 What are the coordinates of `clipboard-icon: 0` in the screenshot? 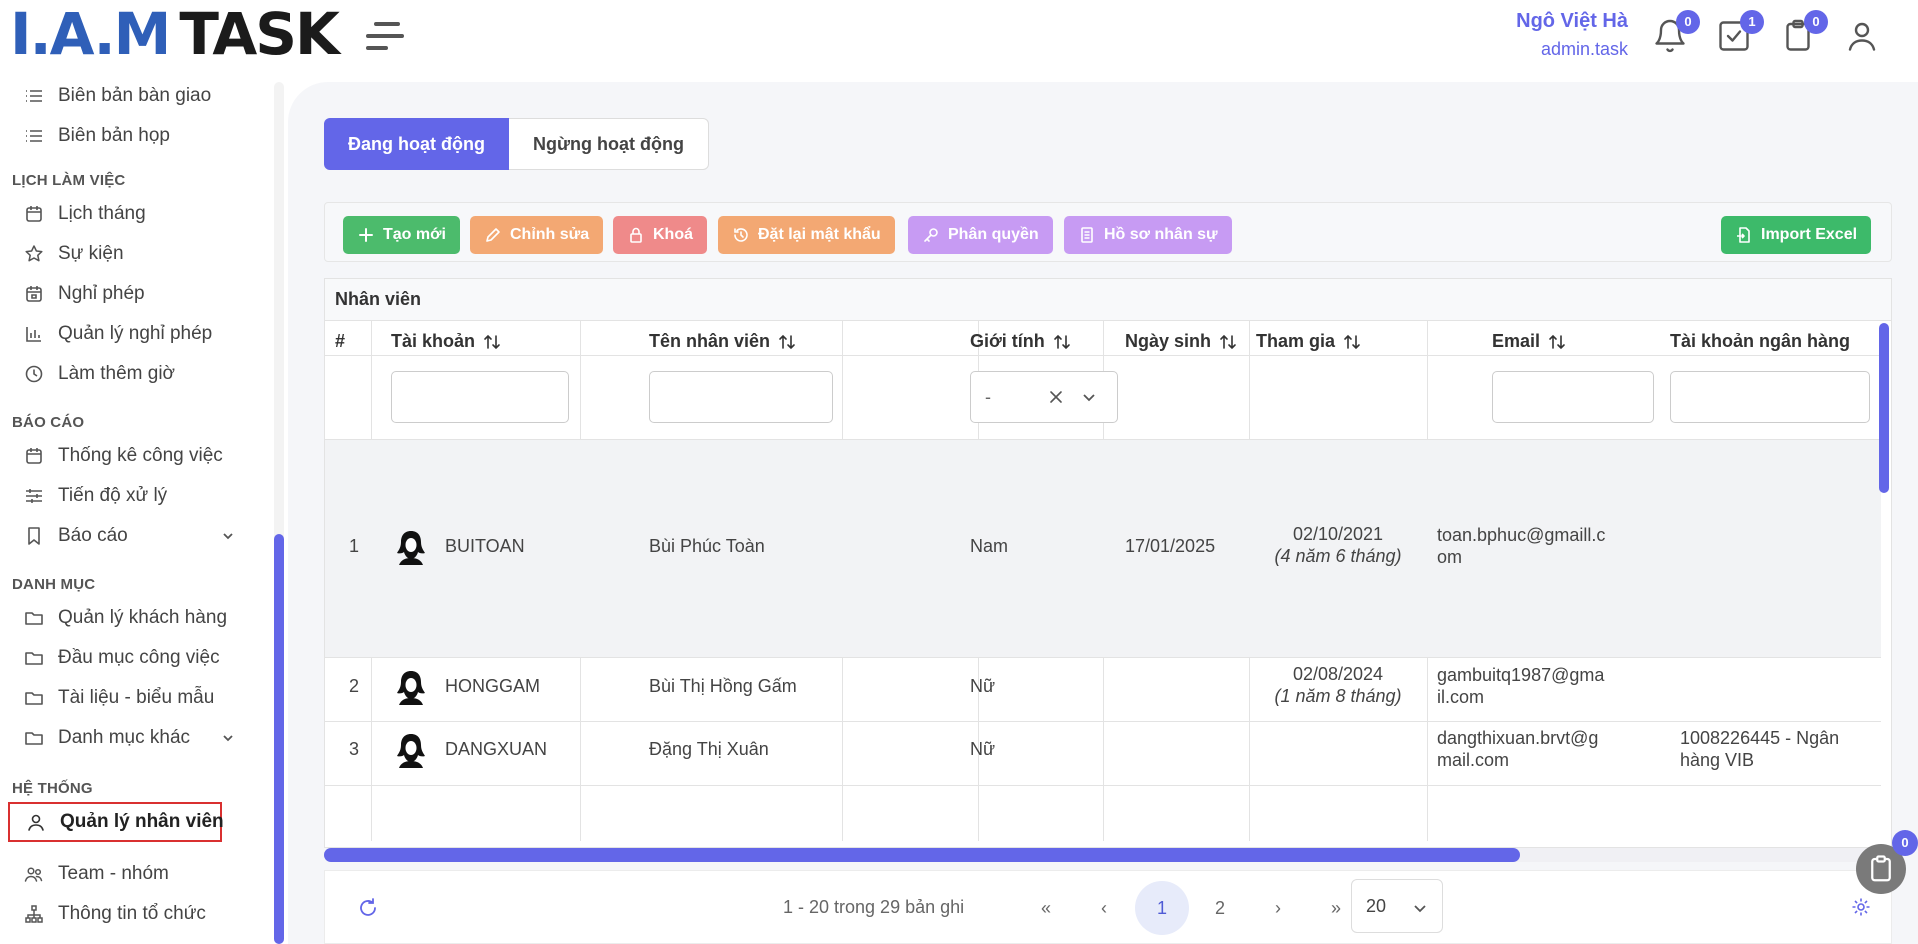 It's located at (1804, 32).